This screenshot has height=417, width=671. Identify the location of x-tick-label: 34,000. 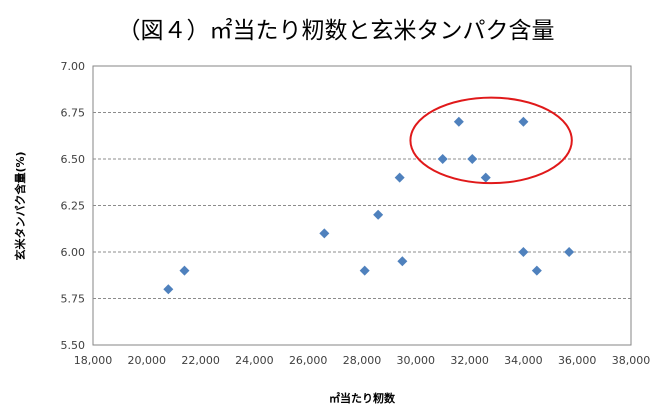
(523, 360).